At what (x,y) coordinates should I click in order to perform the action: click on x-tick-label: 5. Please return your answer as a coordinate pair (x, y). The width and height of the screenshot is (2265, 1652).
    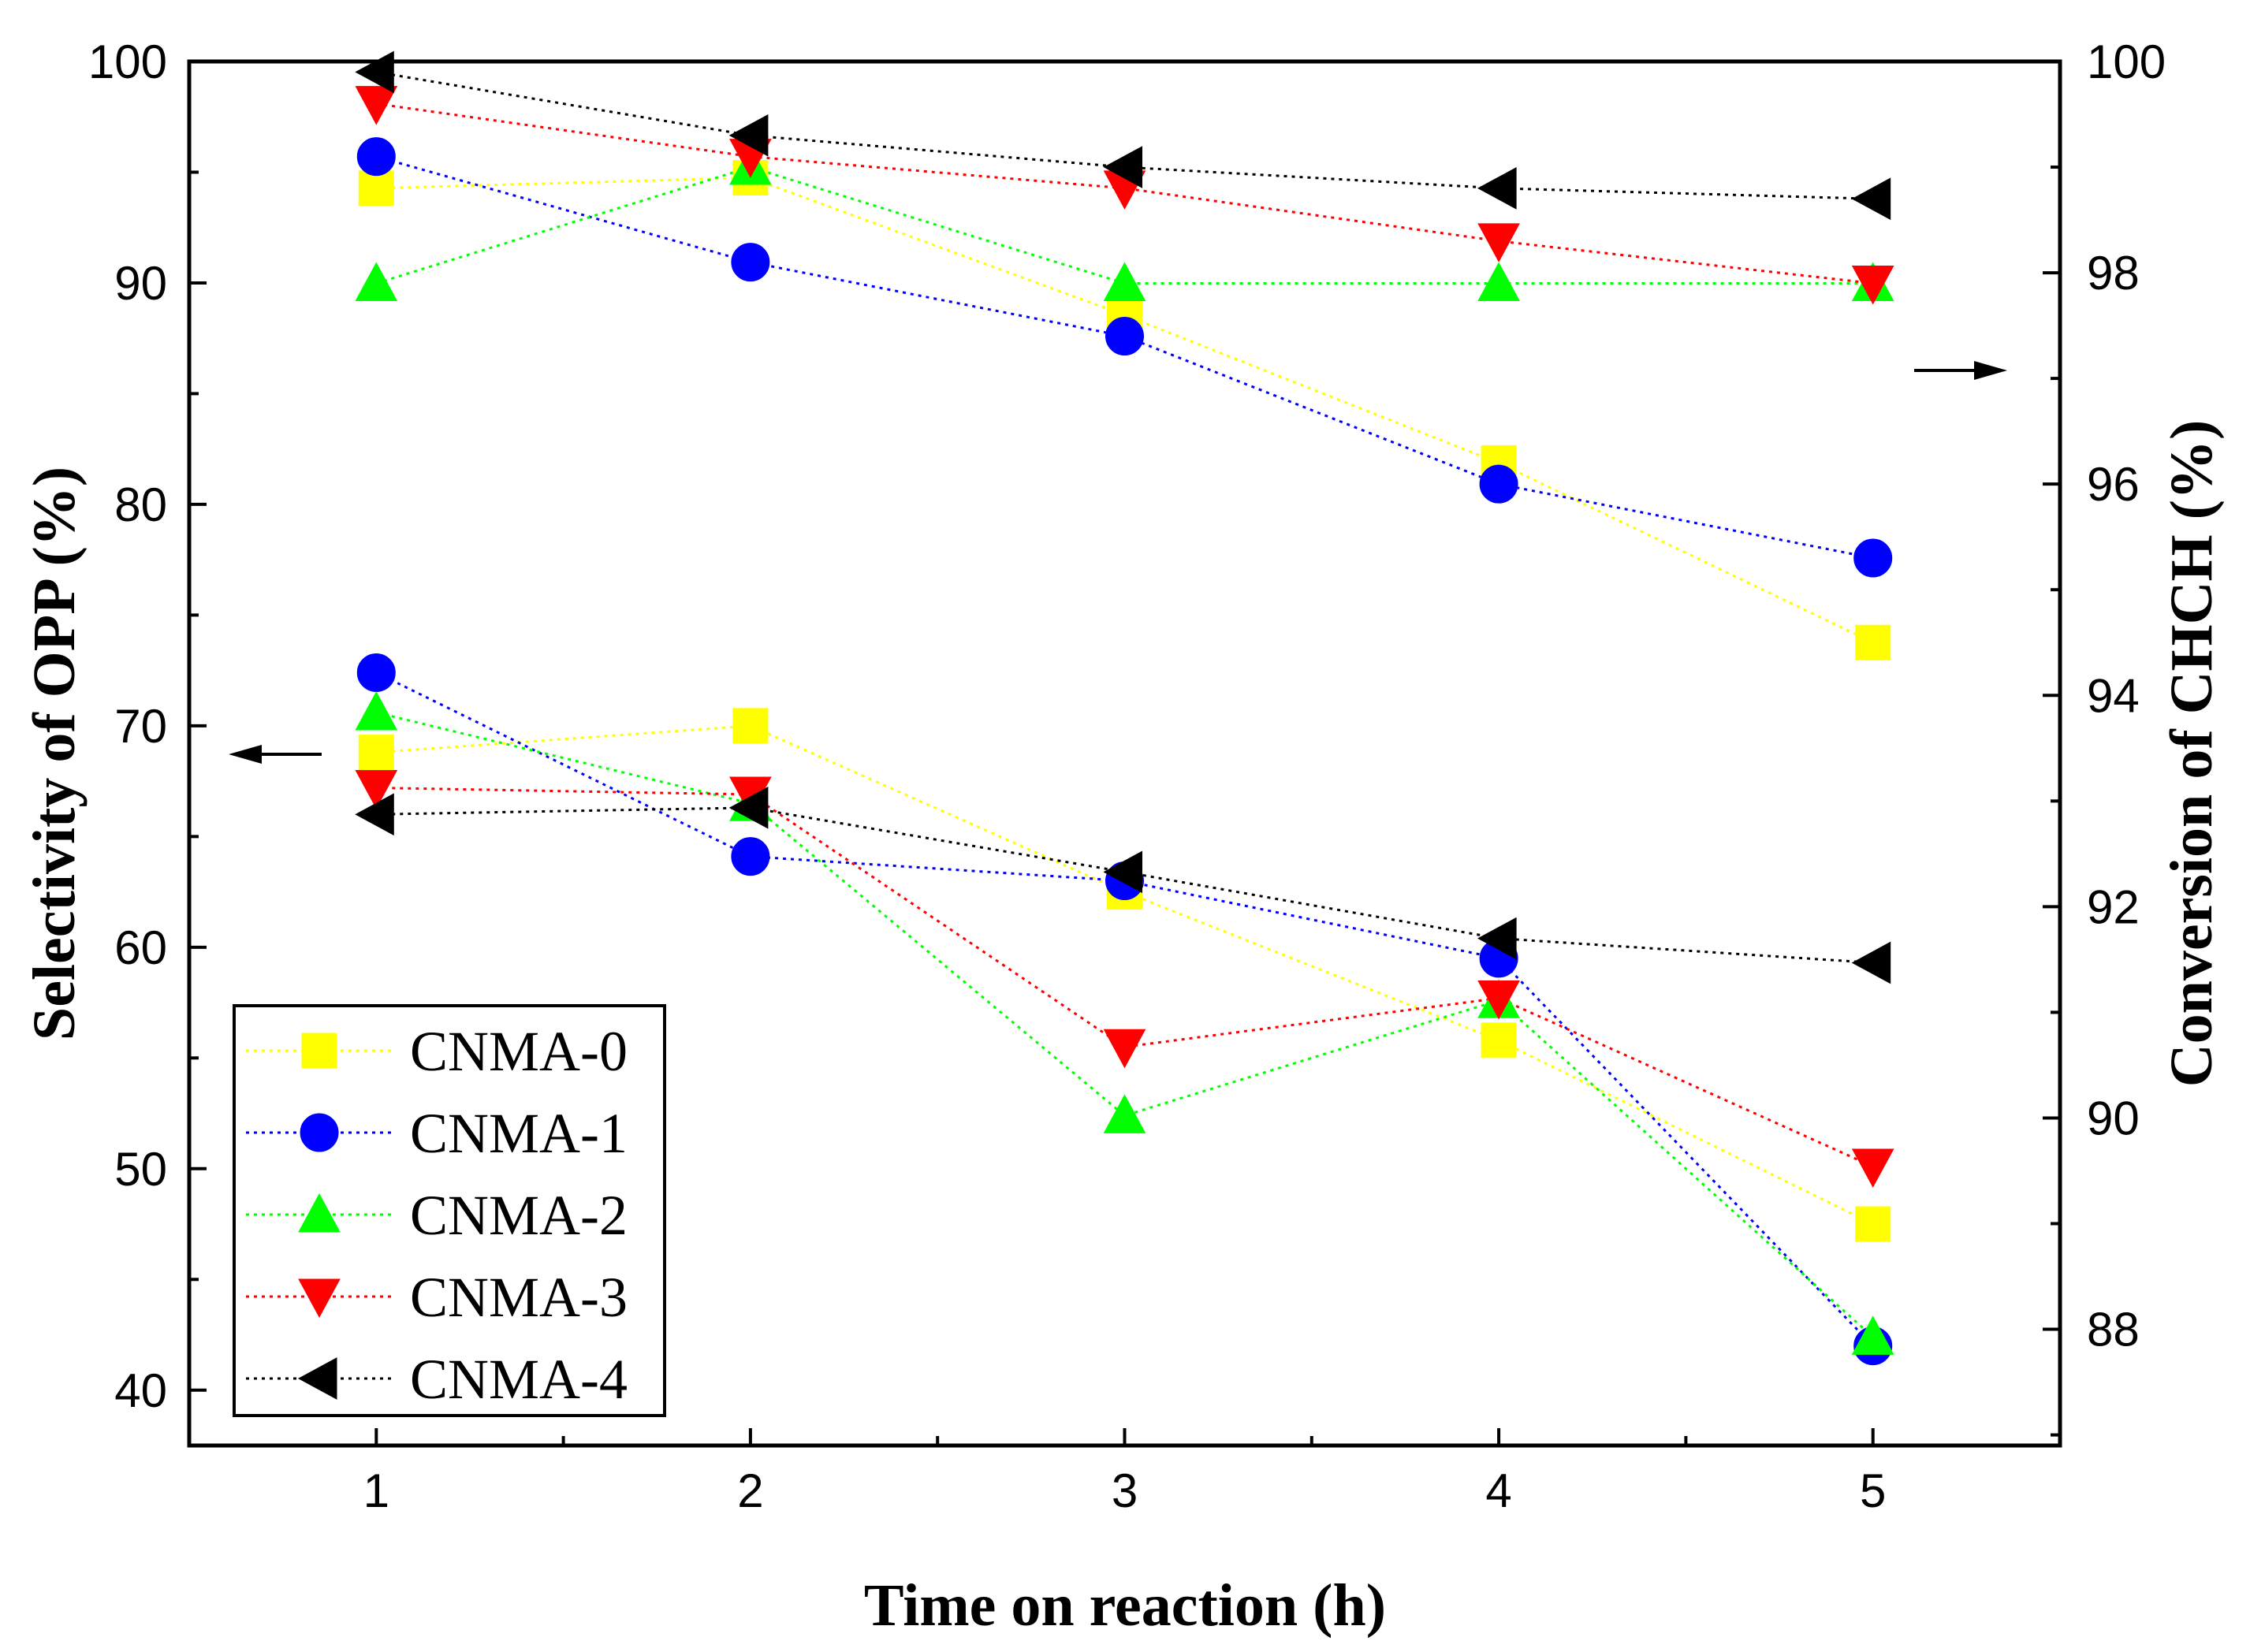
    Looking at the image, I should click on (1873, 1490).